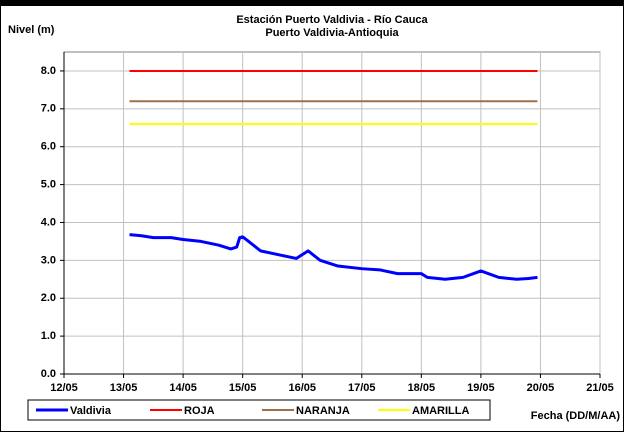  What do you see at coordinates (302, 388) in the screenshot?
I see `x-tick-label: 16/05` at bounding box center [302, 388].